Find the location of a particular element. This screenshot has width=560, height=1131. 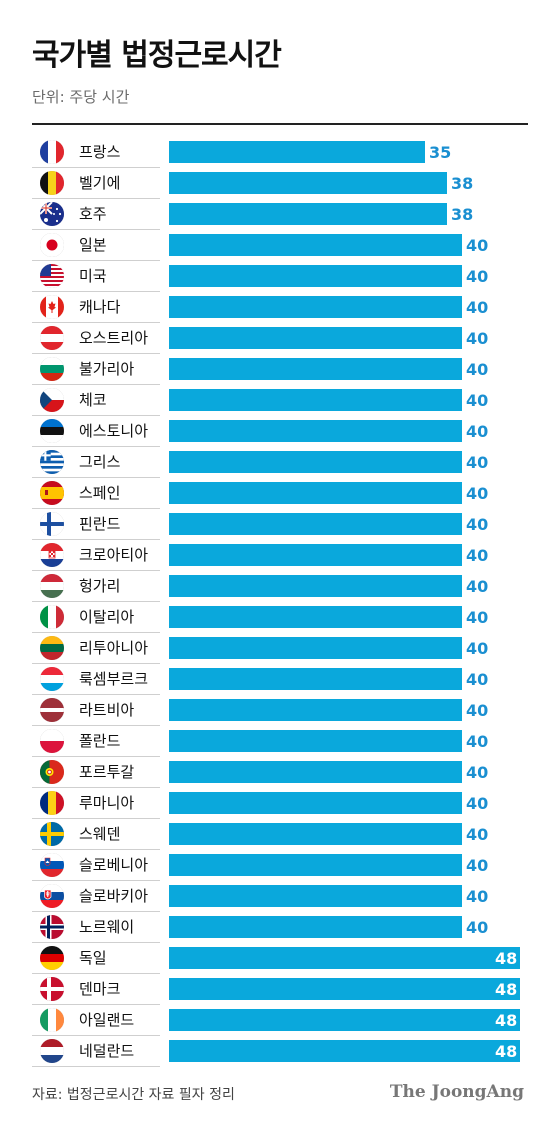

country-label: 아일랜드 is located at coordinates (107, 1020).